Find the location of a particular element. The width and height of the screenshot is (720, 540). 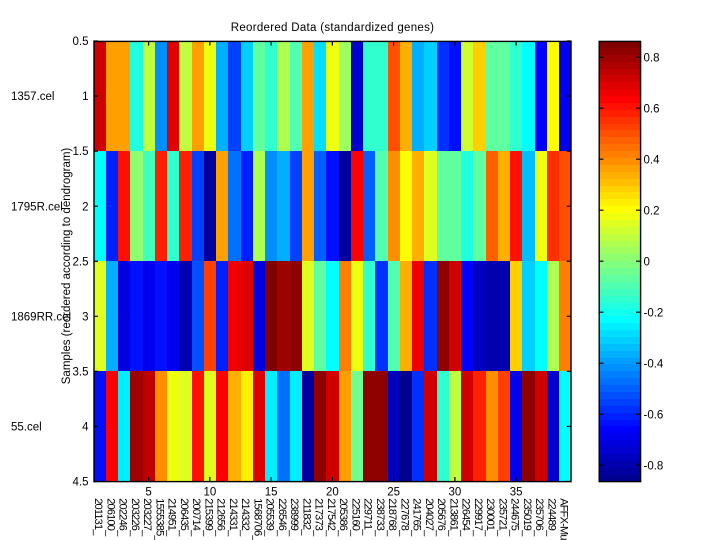

svg-text: 0.6 is located at coordinates (652, 109).